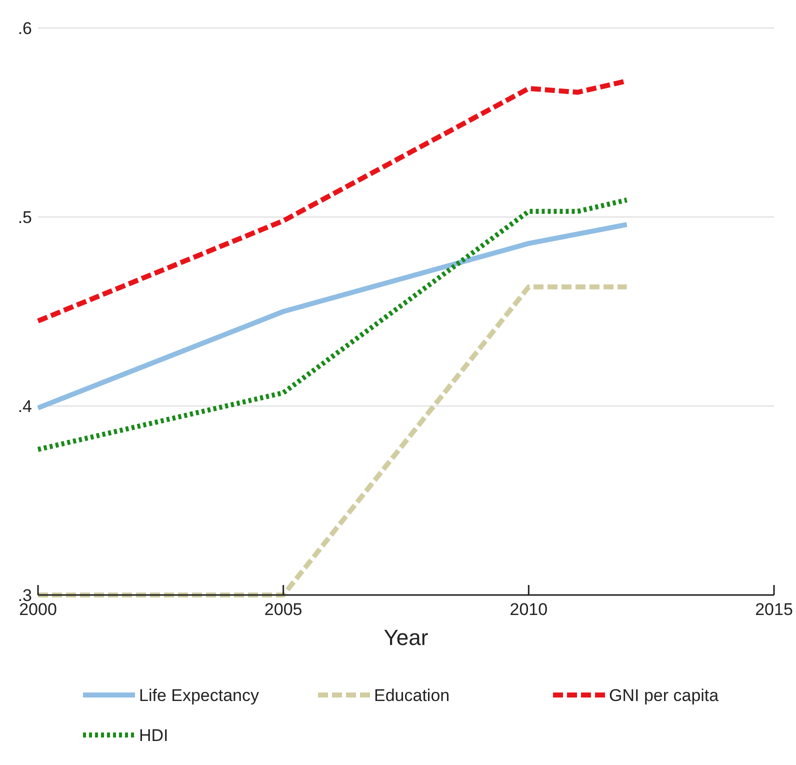 The width and height of the screenshot is (796, 765). I want to click on x-tick-label: 2005, so click(283, 609).